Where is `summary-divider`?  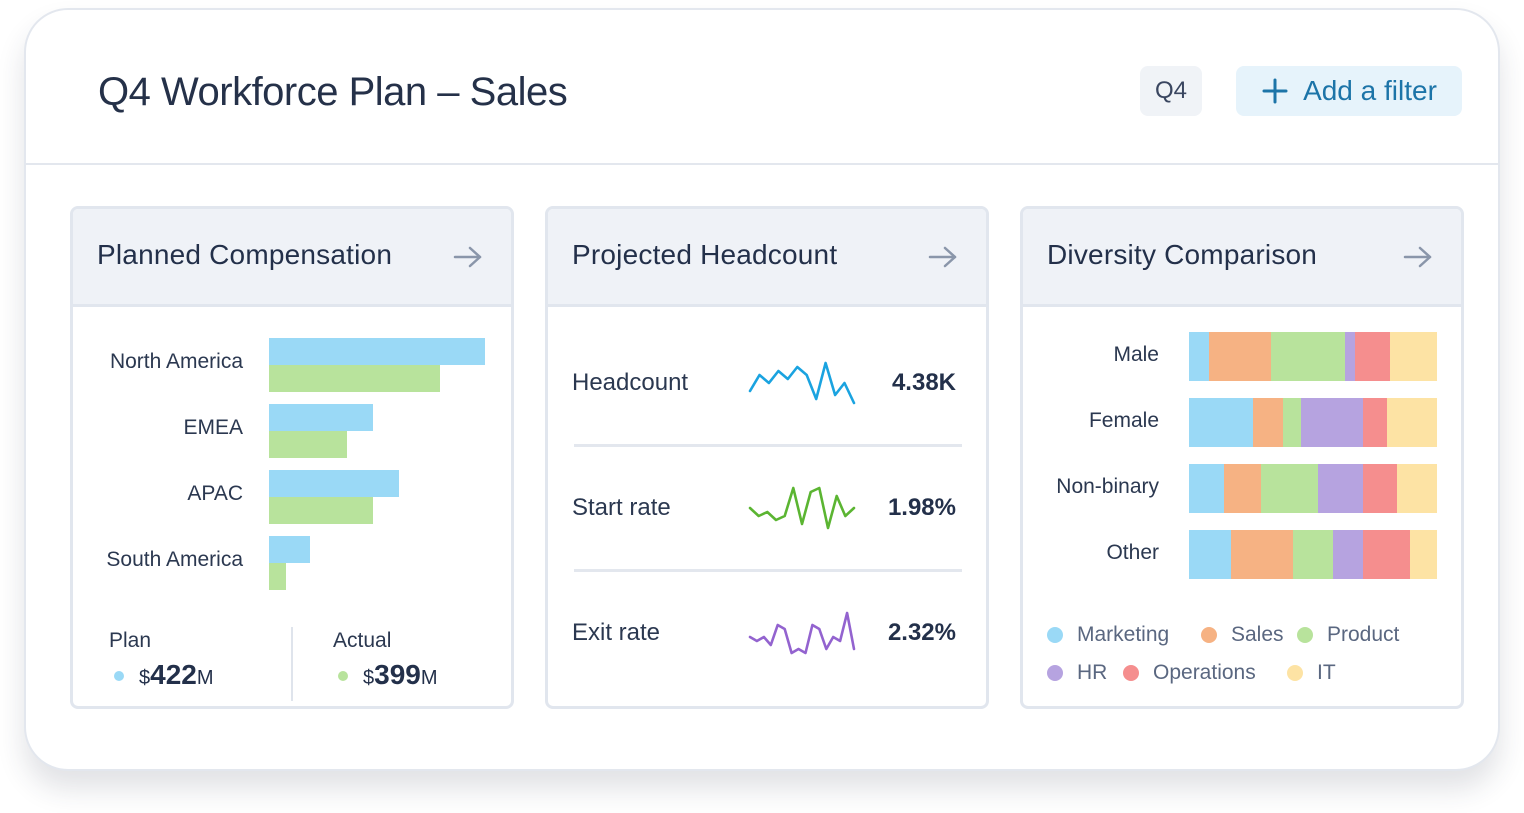 summary-divider is located at coordinates (292, 664).